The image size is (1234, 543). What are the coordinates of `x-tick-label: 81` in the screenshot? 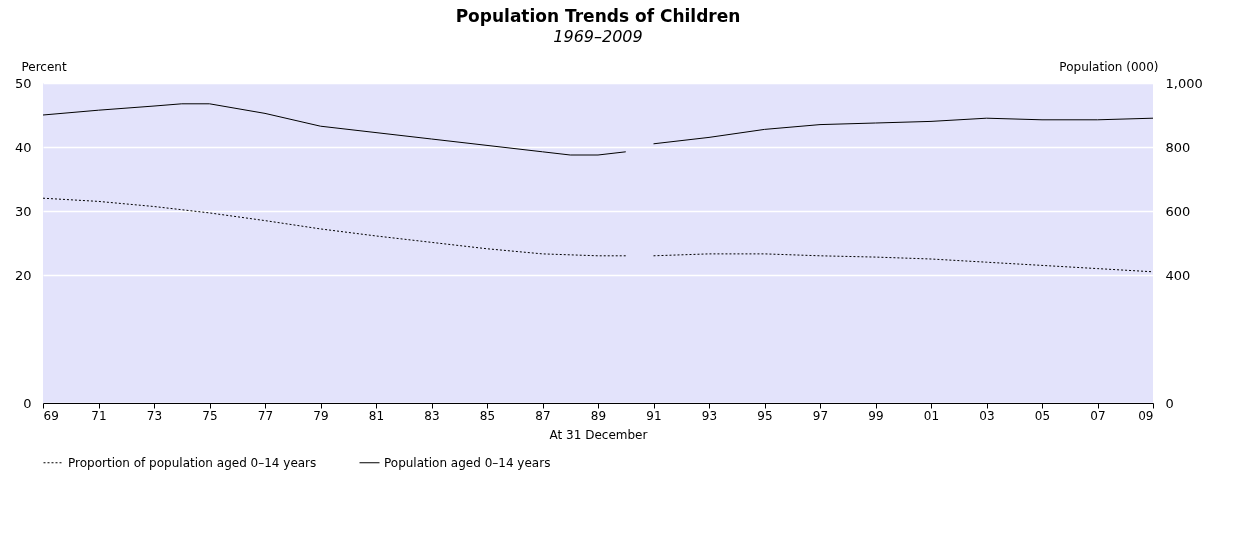 It's located at (376, 415).